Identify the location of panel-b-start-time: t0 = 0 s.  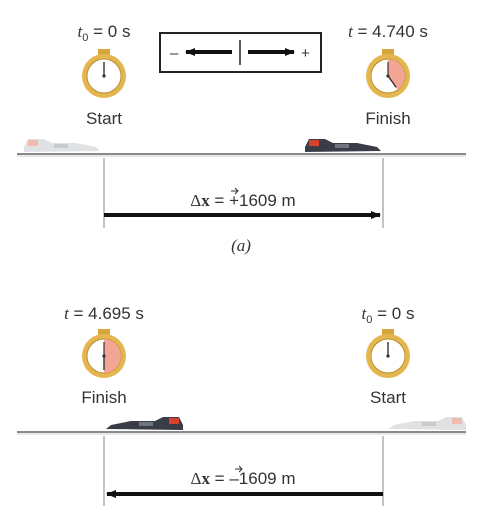
(388, 315).